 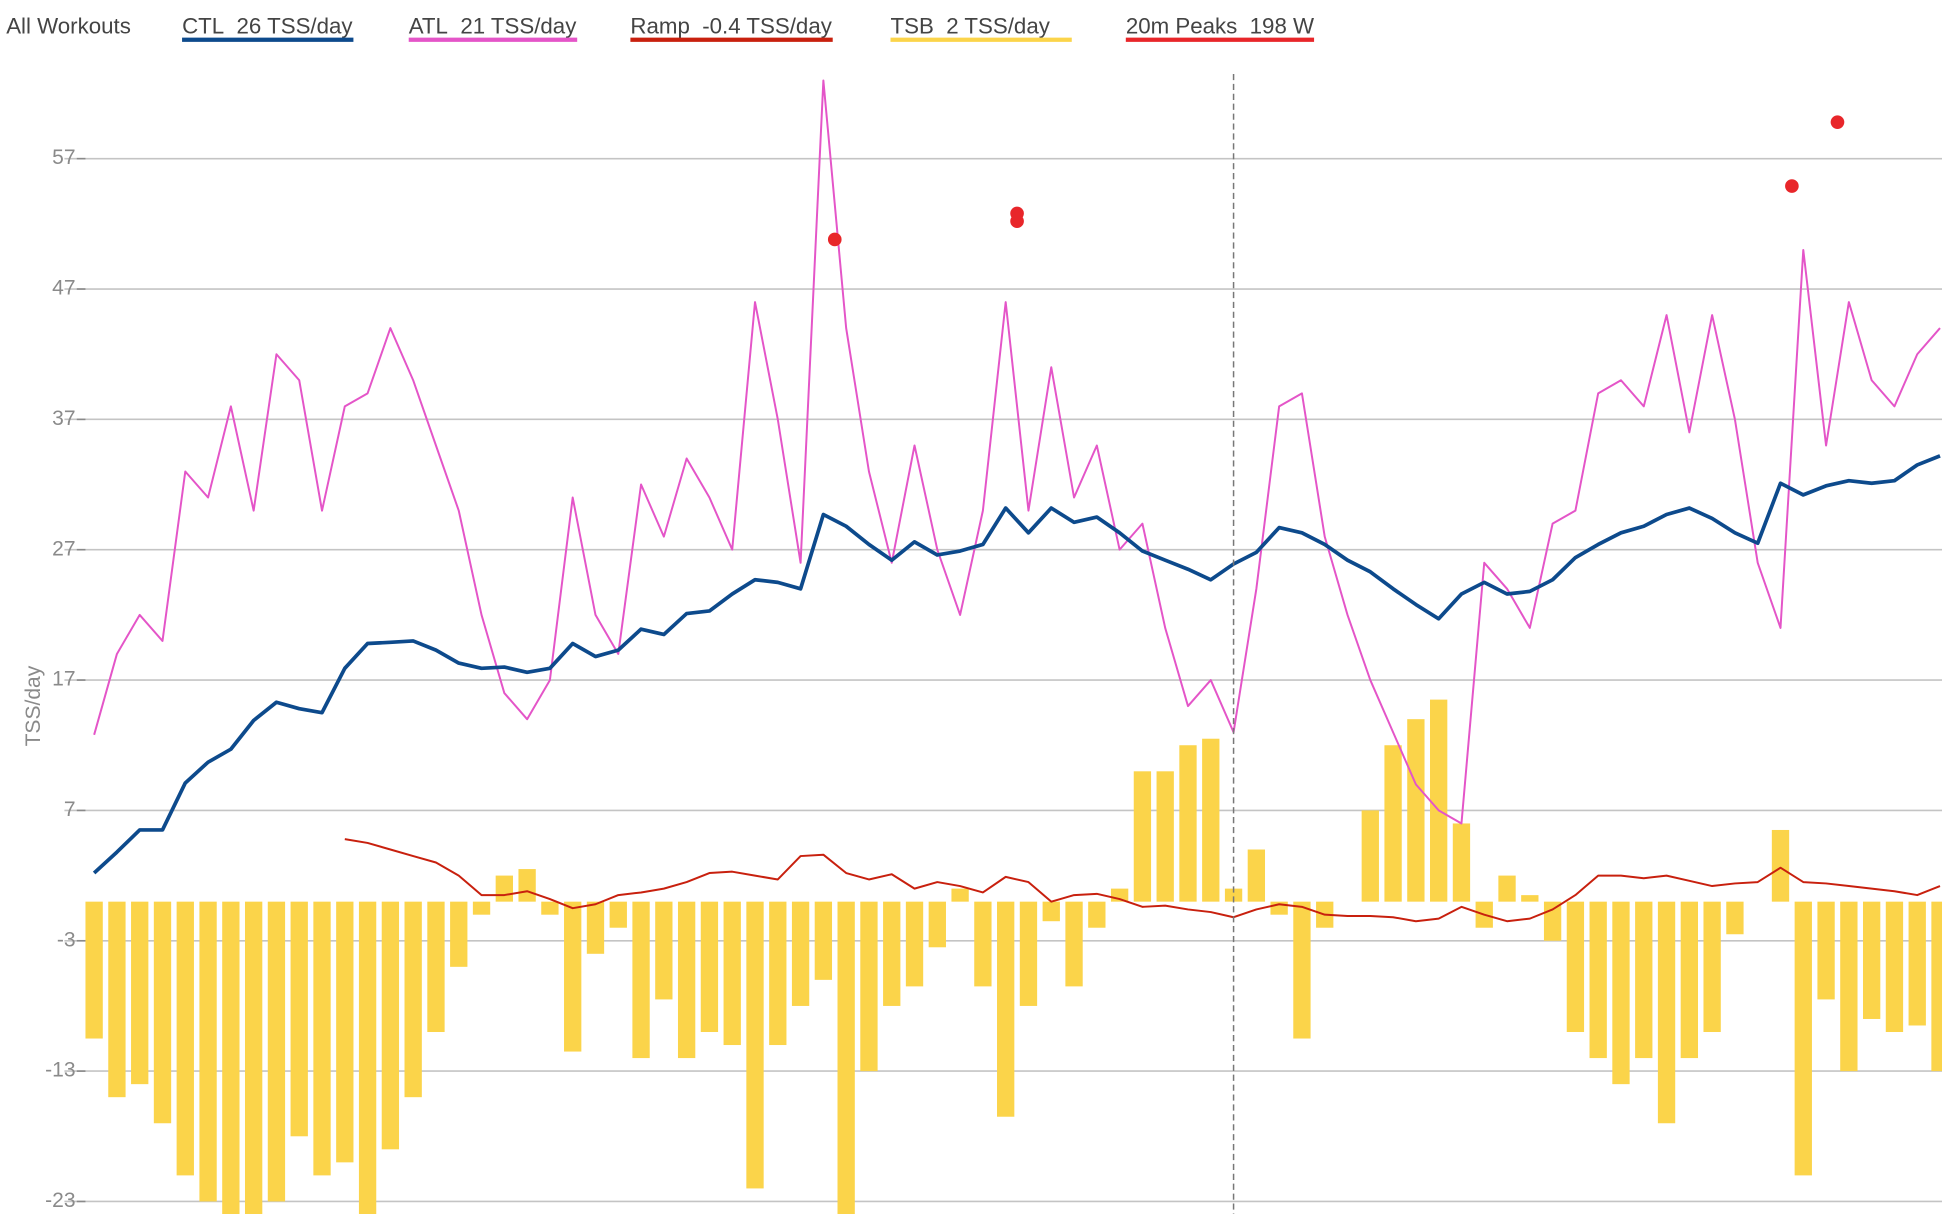 I want to click on y-tick-label: 47, so click(x=63, y=288).